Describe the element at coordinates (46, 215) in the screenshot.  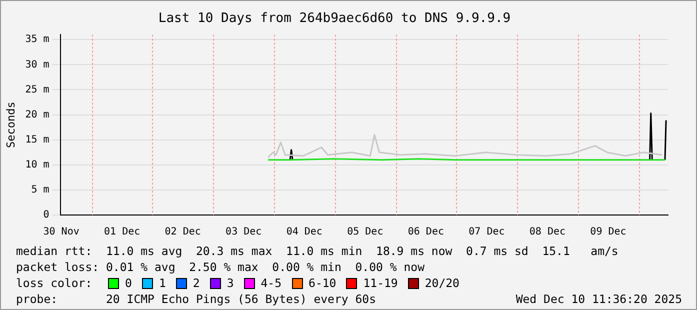
I see `y-tick-label: 0` at that location.